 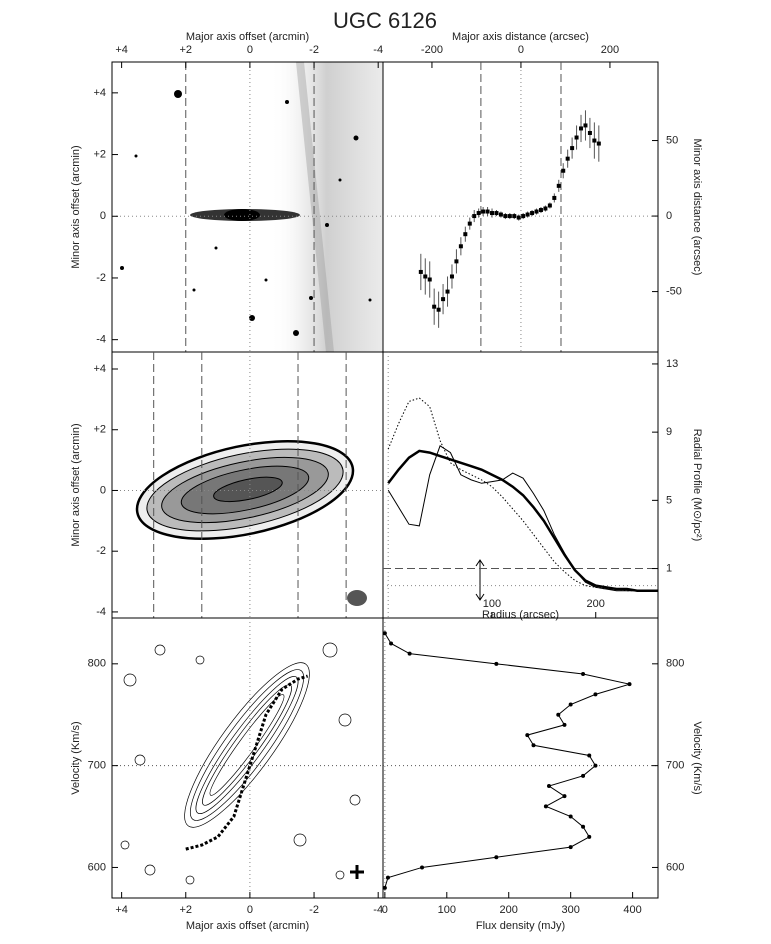 I want to click on flux-line, so click(x=508, y=760).